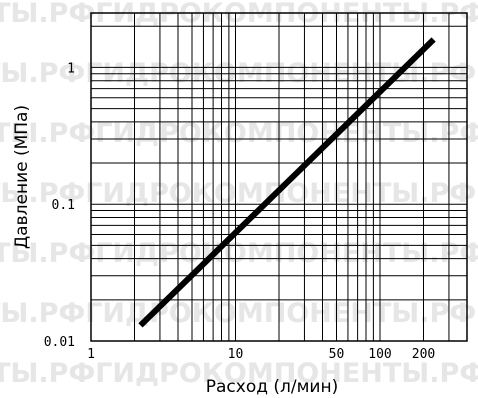 This screenshot has height=398, width=478. What do you see at coordinates (71, 68) in the screenshot?
I see `y-tick-label: 1` at bounding box center [71, 68].